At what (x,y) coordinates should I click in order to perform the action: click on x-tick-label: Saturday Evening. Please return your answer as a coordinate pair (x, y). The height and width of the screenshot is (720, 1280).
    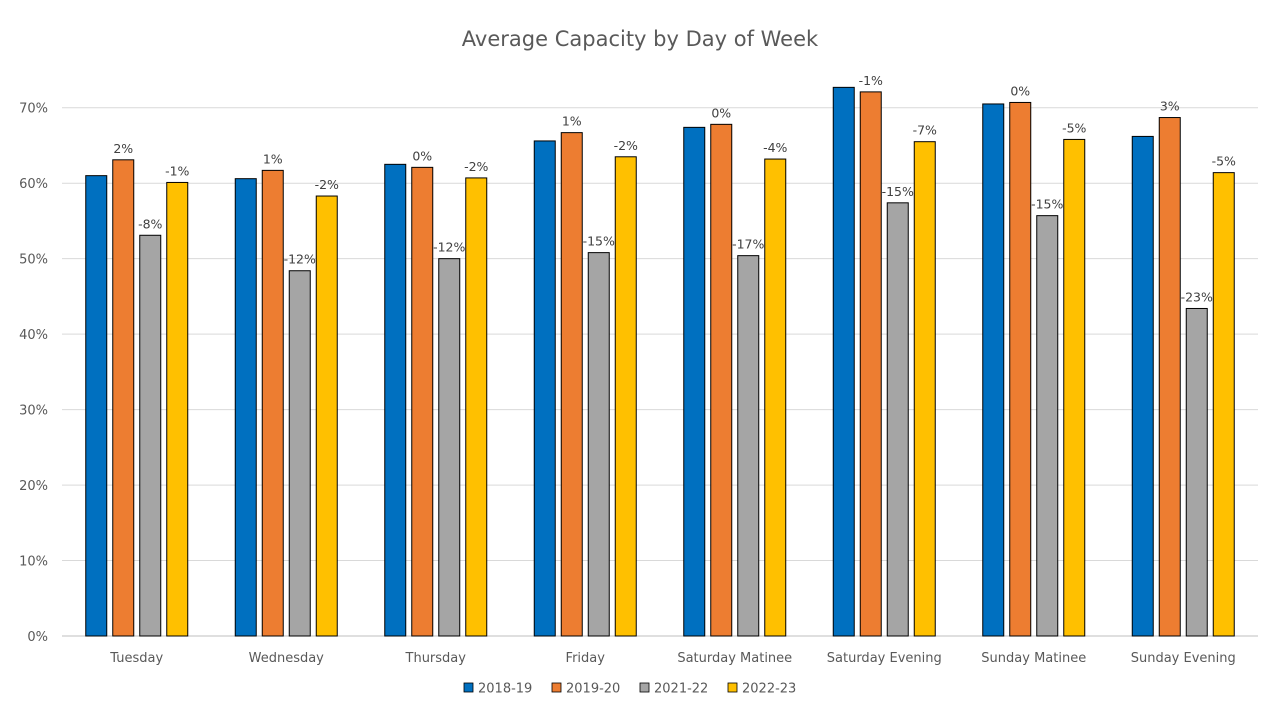
    Looking at the image, I should click on (884, 658).